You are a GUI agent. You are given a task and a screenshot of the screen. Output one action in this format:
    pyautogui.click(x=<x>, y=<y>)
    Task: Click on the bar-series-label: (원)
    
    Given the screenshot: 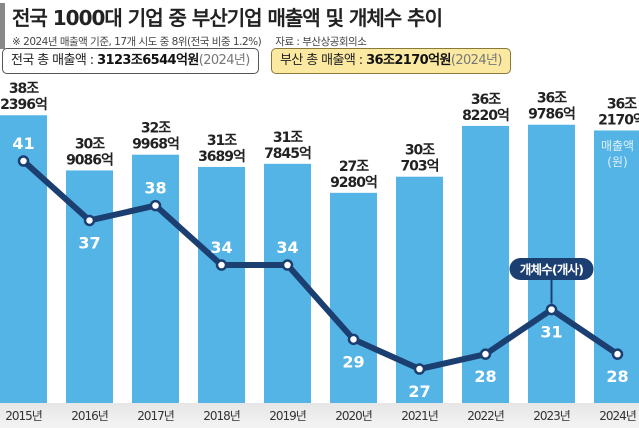 What is the action you would take?
    pyautogui.click(x=617, y=162)
    